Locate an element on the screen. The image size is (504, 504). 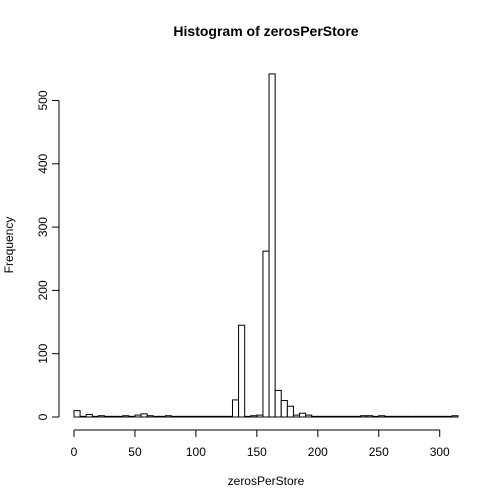
y-tick-label: 200 is located at coordinates (43, 290).